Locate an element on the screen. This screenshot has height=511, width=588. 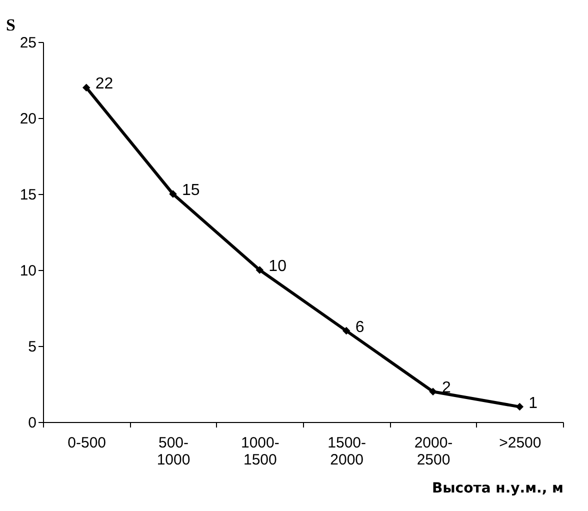
y-tick-label: 10 is located at coordinates (28, 271).